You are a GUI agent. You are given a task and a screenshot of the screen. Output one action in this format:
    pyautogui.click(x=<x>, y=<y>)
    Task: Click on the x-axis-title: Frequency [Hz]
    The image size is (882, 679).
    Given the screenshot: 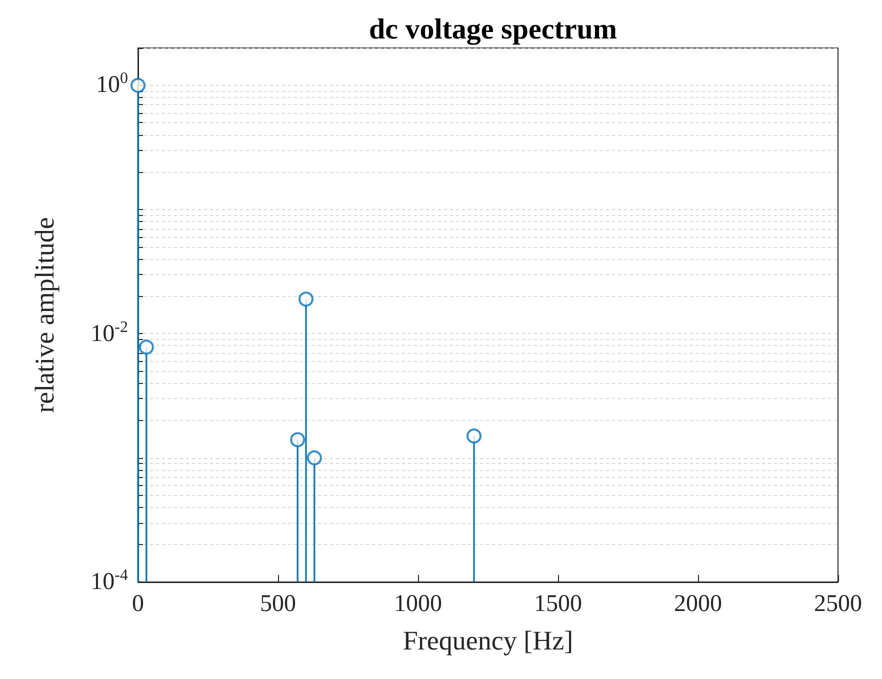 What is the action you would take?
    pyautogui.click(x=488, y=641)
    